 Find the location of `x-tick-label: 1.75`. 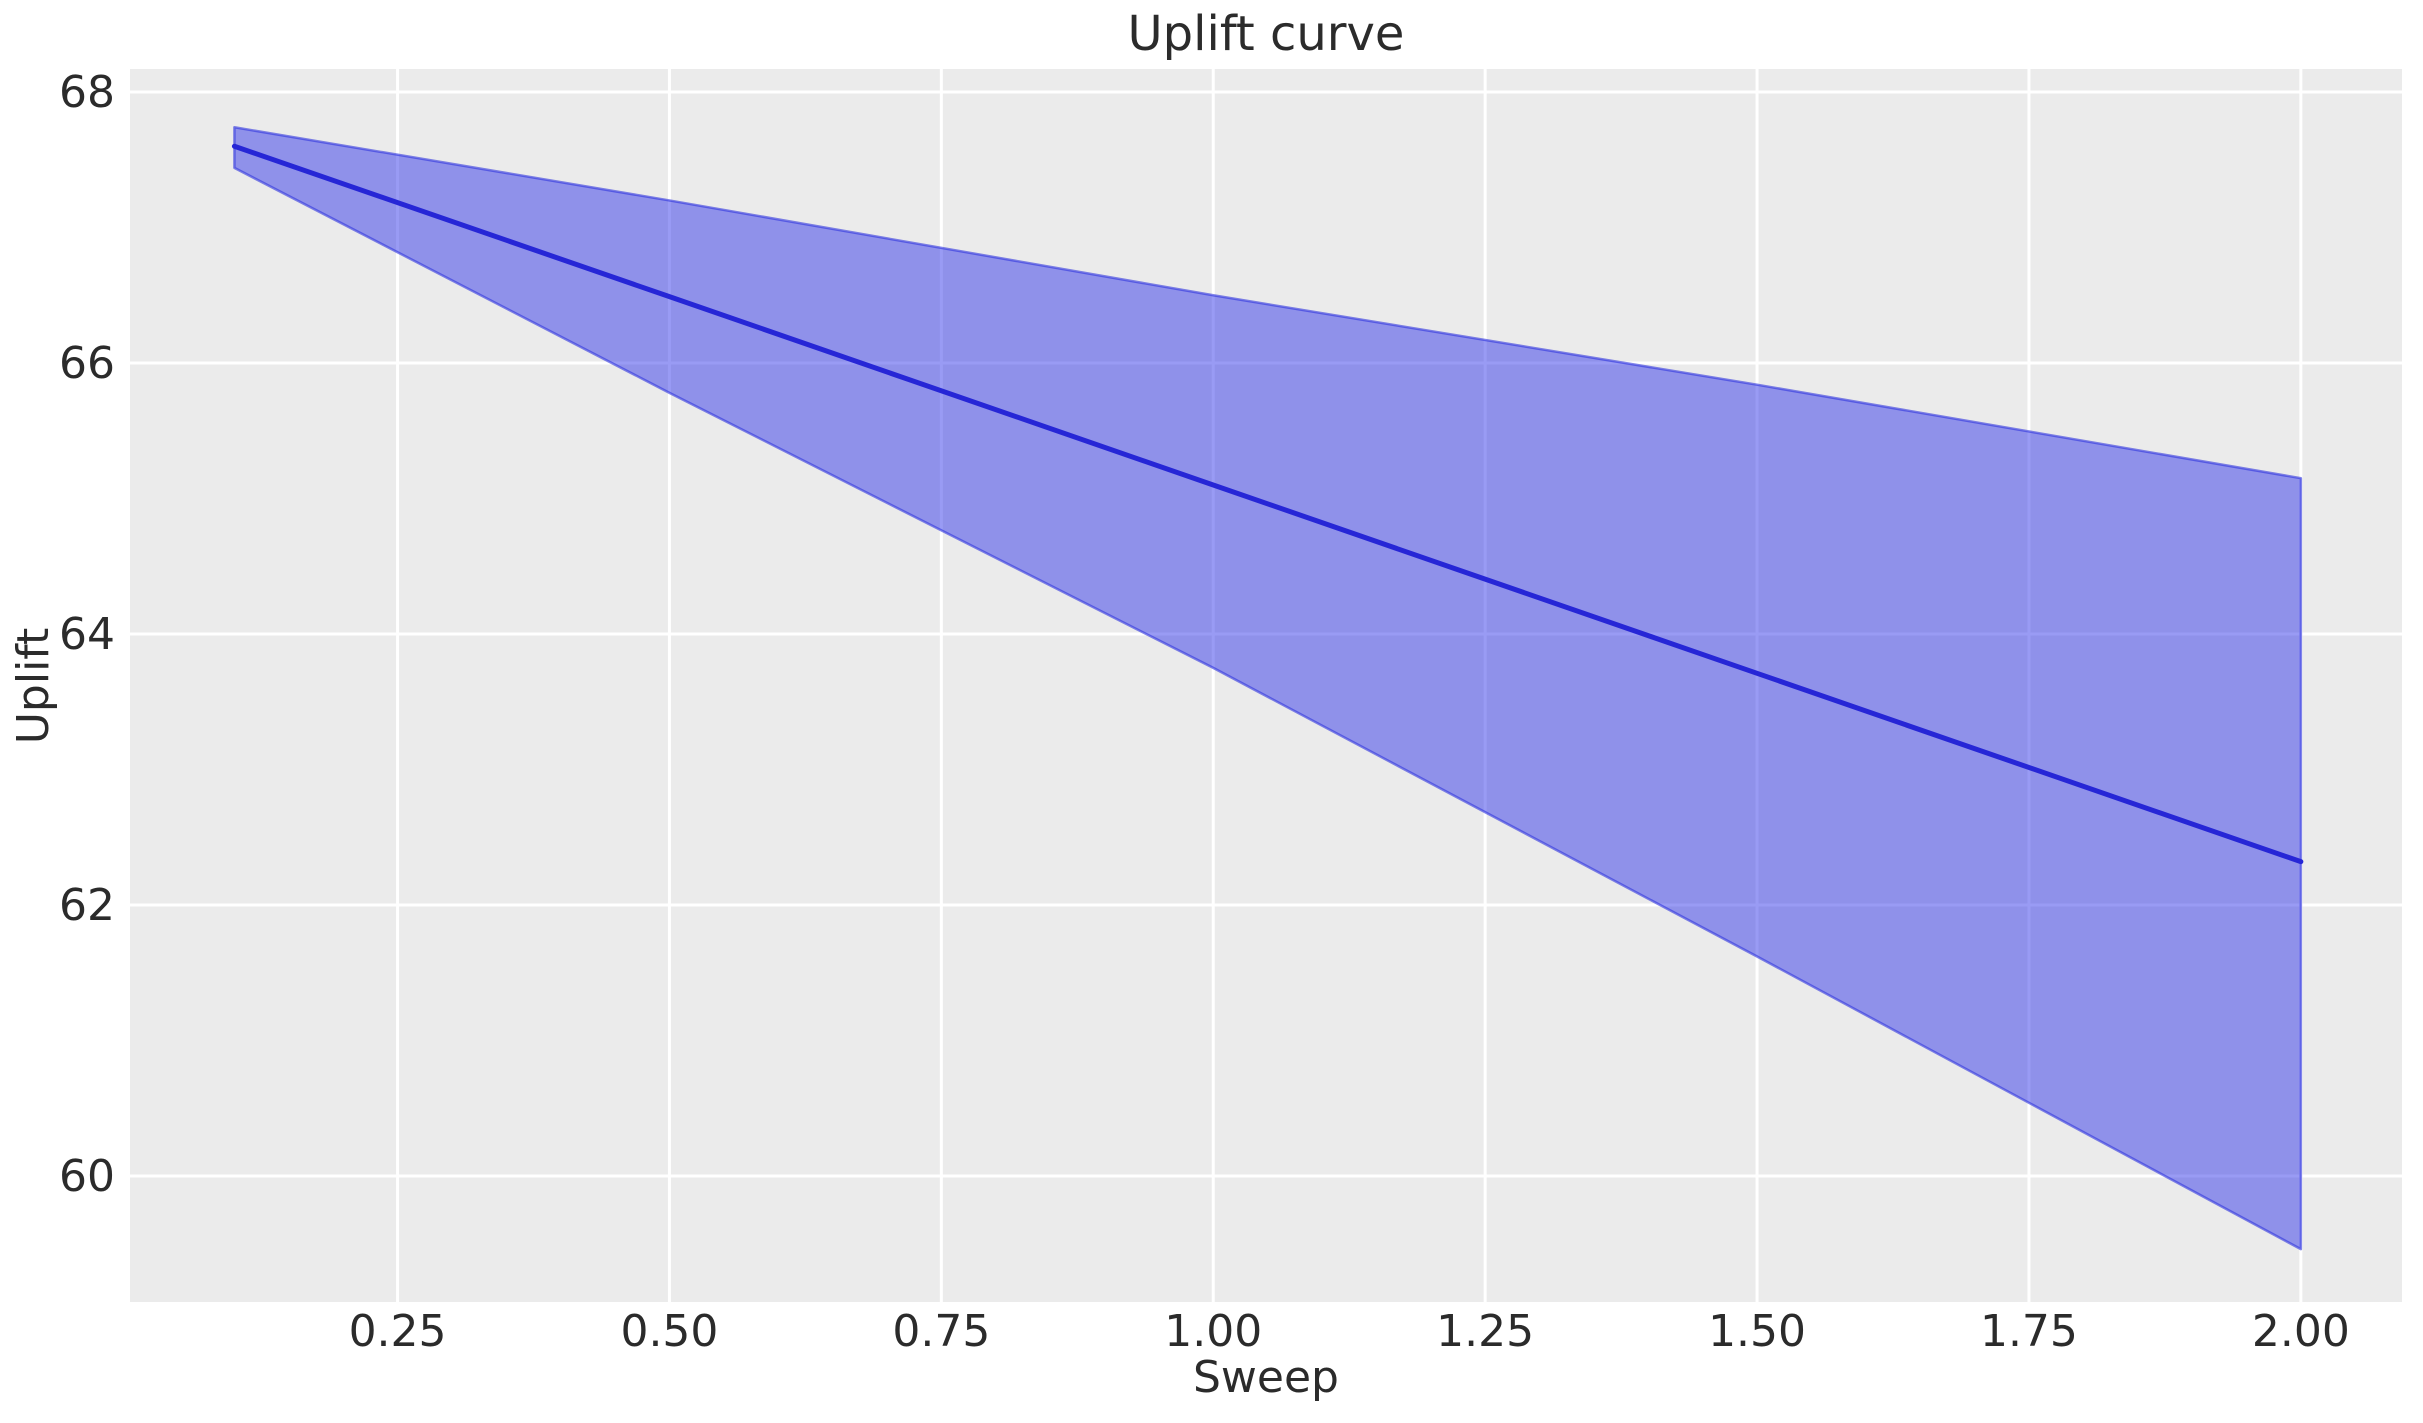

x-tick-label: 1.75 is located at coordinates (2029, 1331).